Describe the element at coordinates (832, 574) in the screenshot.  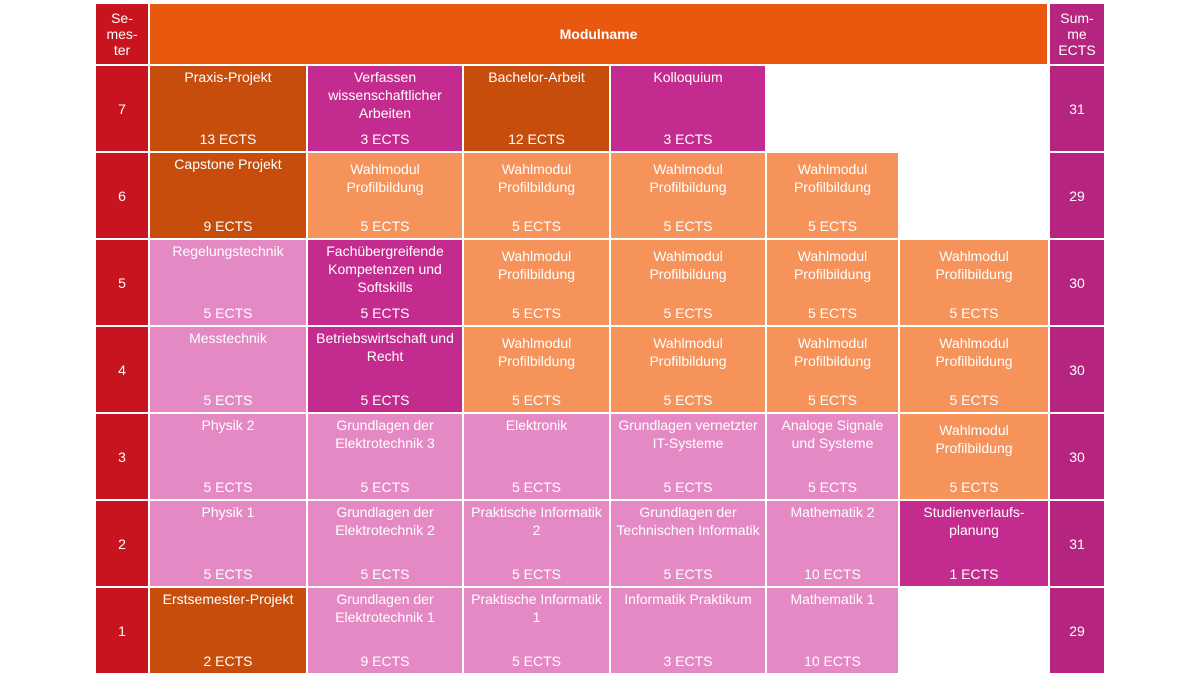
I see `module-ects: 10 ECTS` at that location.